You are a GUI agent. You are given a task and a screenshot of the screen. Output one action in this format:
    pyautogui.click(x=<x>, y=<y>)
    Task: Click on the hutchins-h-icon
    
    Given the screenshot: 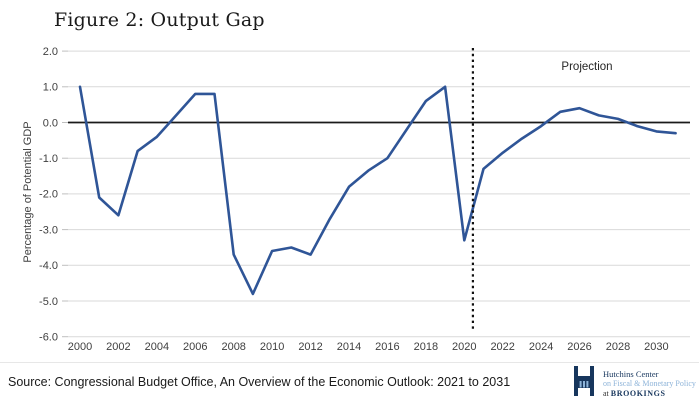 What is the action you would take?
    pyautogui.click(x=584, y=381)
    